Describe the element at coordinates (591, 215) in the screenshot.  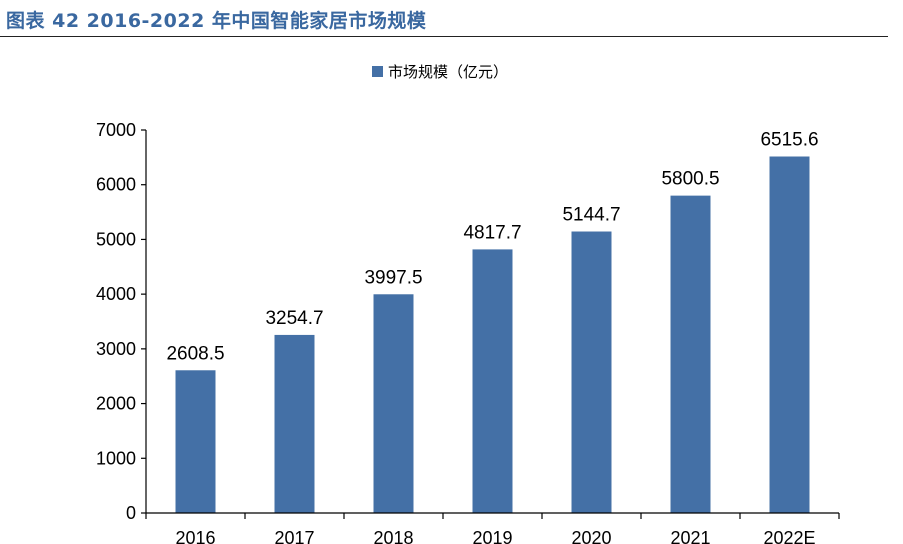
I see `data-label-2020: 5144.7` at that location.